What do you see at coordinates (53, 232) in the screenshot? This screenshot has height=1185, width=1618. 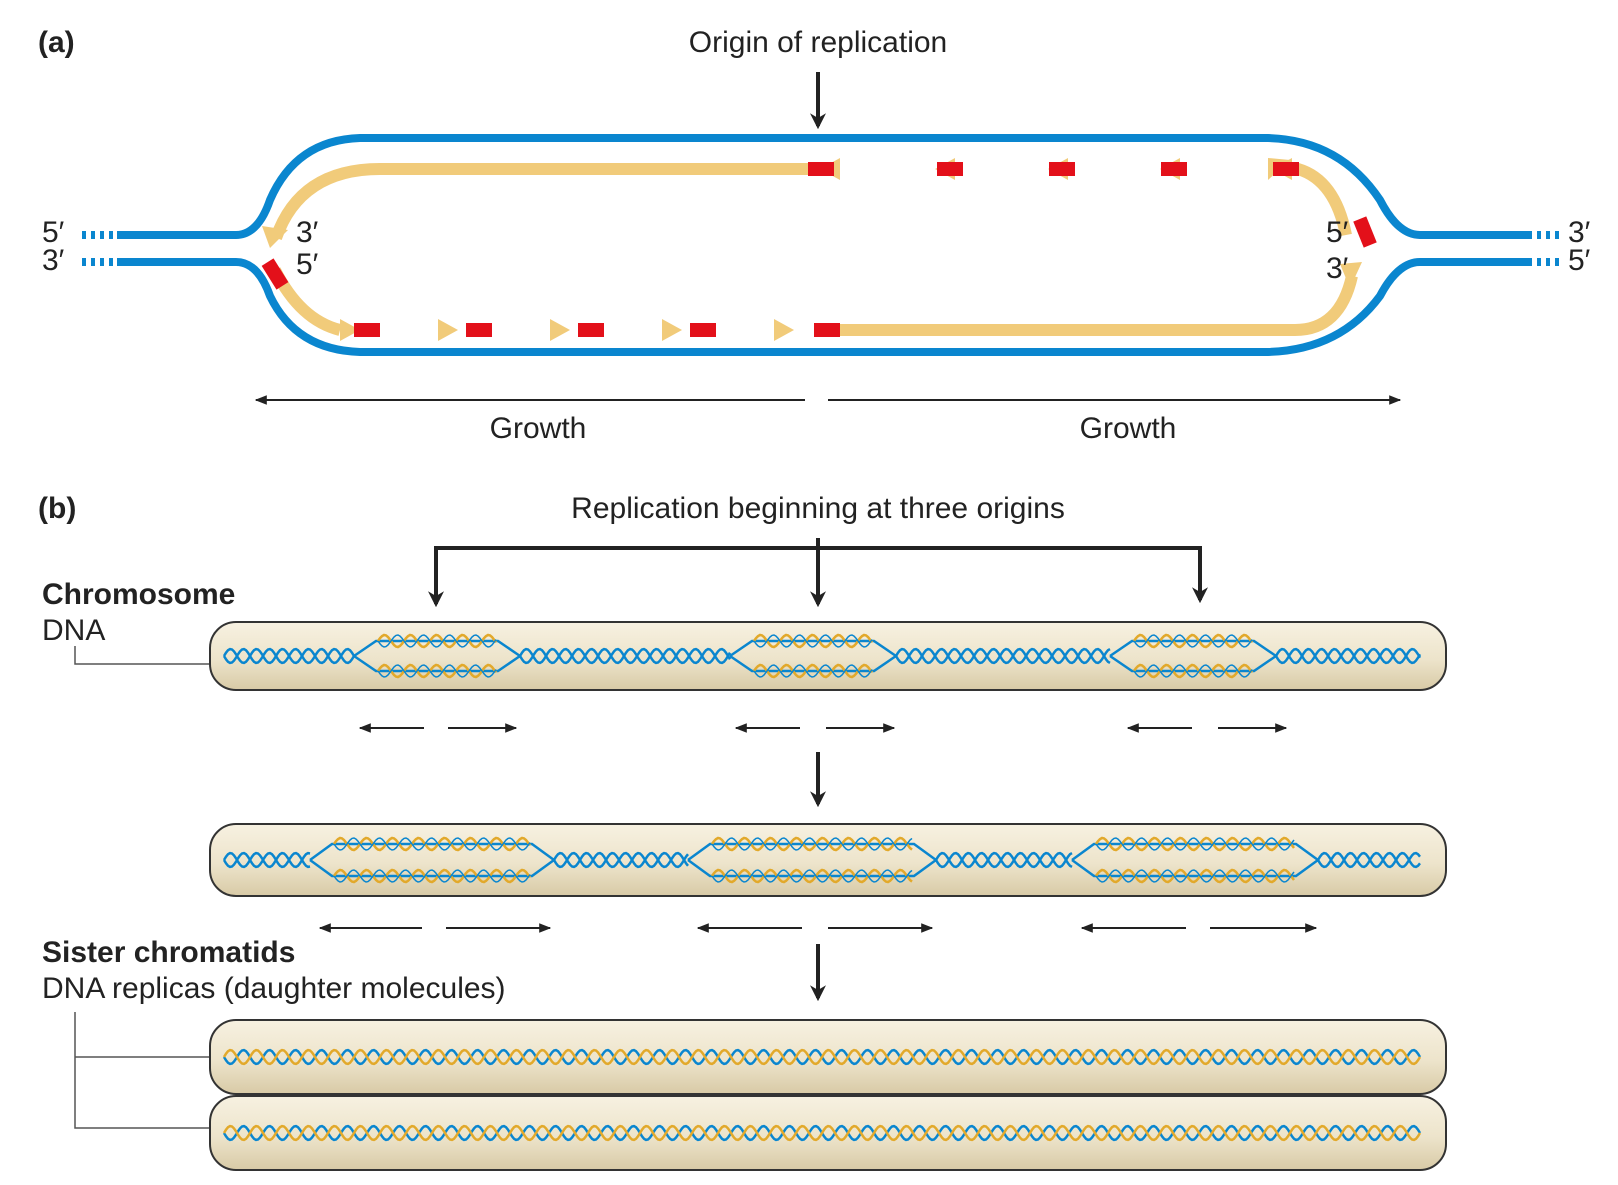 I see `end-left-top: 5′` at bounding box center [53, 232].